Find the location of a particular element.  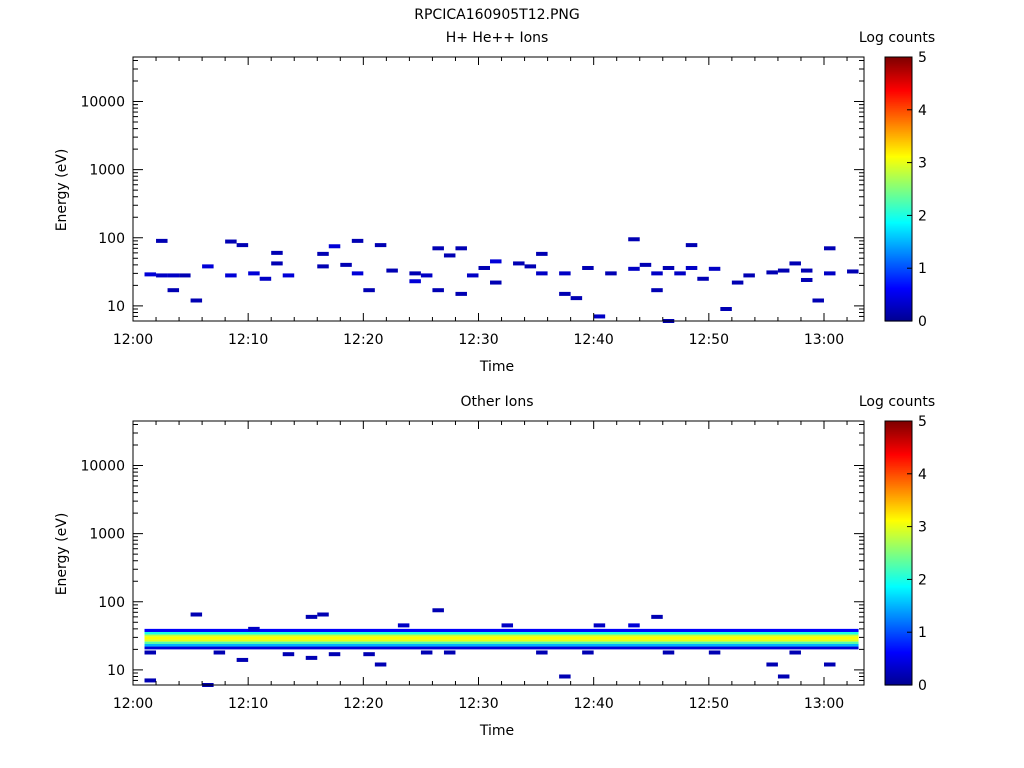

x-tick-label: 12:30 is located at coordinates (478, 340).